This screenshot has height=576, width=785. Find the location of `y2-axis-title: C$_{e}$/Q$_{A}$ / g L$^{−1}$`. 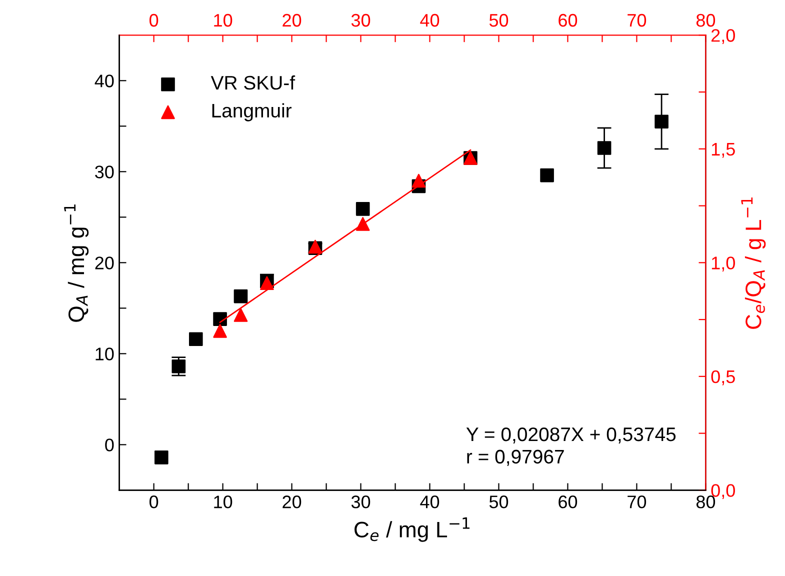

y2-axis-title: C$_{e}$/Q$_{A}$ / g L$^{−1}$ is located at coordinates (753, 263).